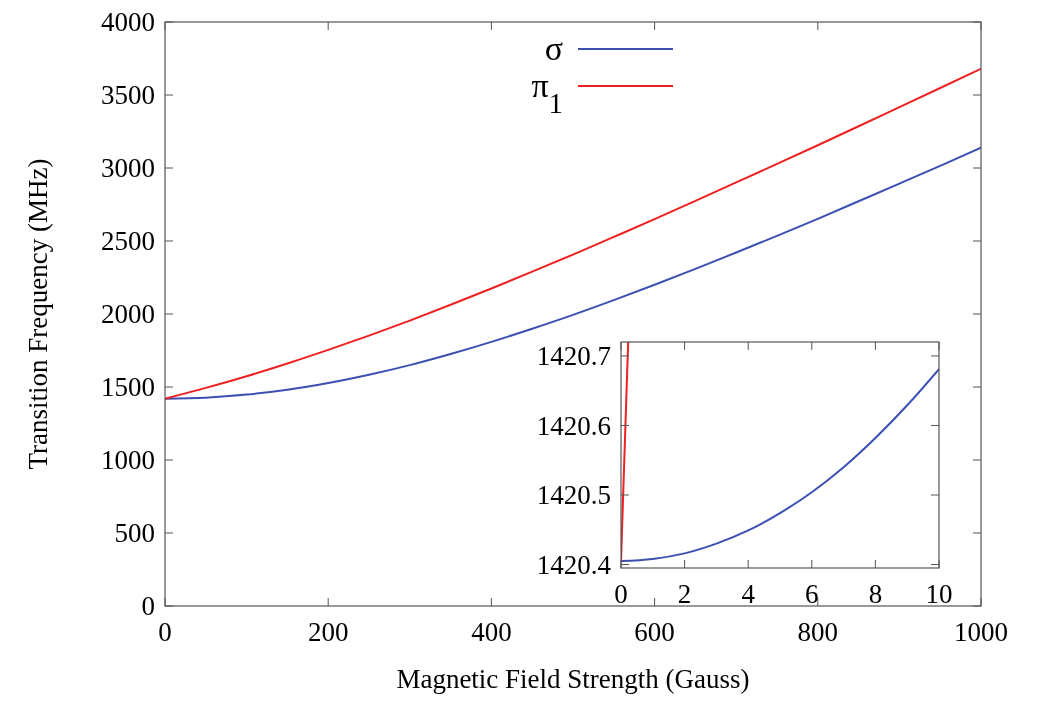 The width and height of the screenshot is (1047, 703). I want to click on legend-label: π$_{1}$, so click(547, 93).